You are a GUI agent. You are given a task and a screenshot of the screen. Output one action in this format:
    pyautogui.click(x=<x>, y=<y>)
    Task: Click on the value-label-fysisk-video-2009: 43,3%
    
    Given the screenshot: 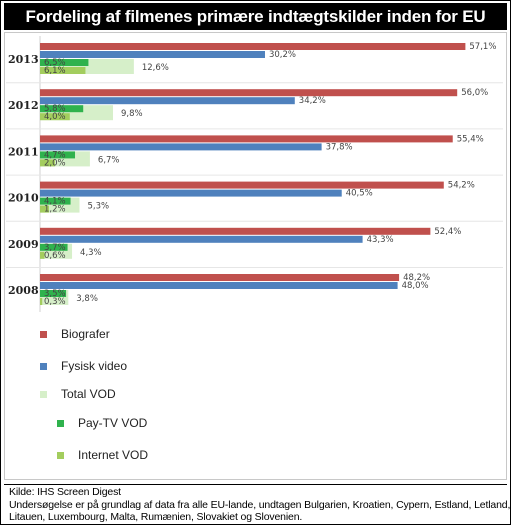 What is the action you would take?
    pyautogui.click(x=380, y=240)
    